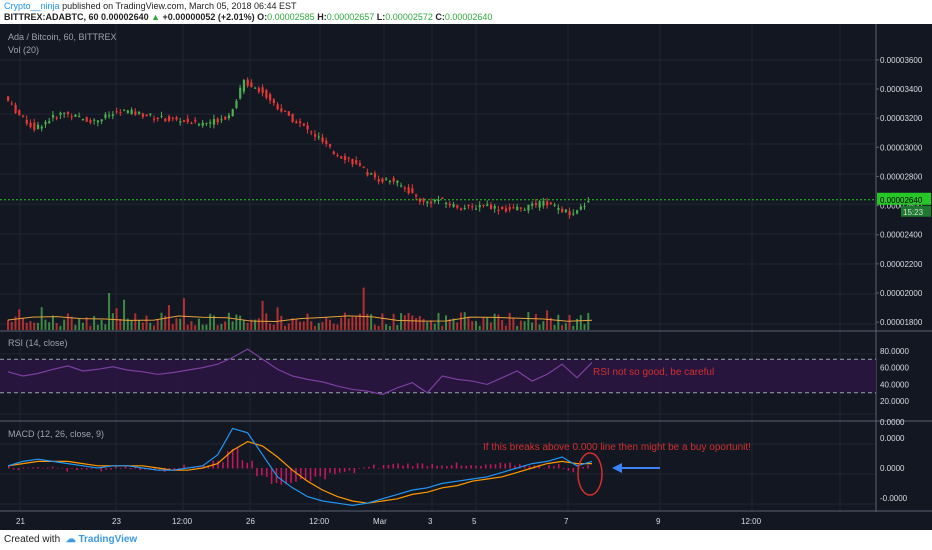  I want to click on time-tick-label: 12:00, so click(319, 521).